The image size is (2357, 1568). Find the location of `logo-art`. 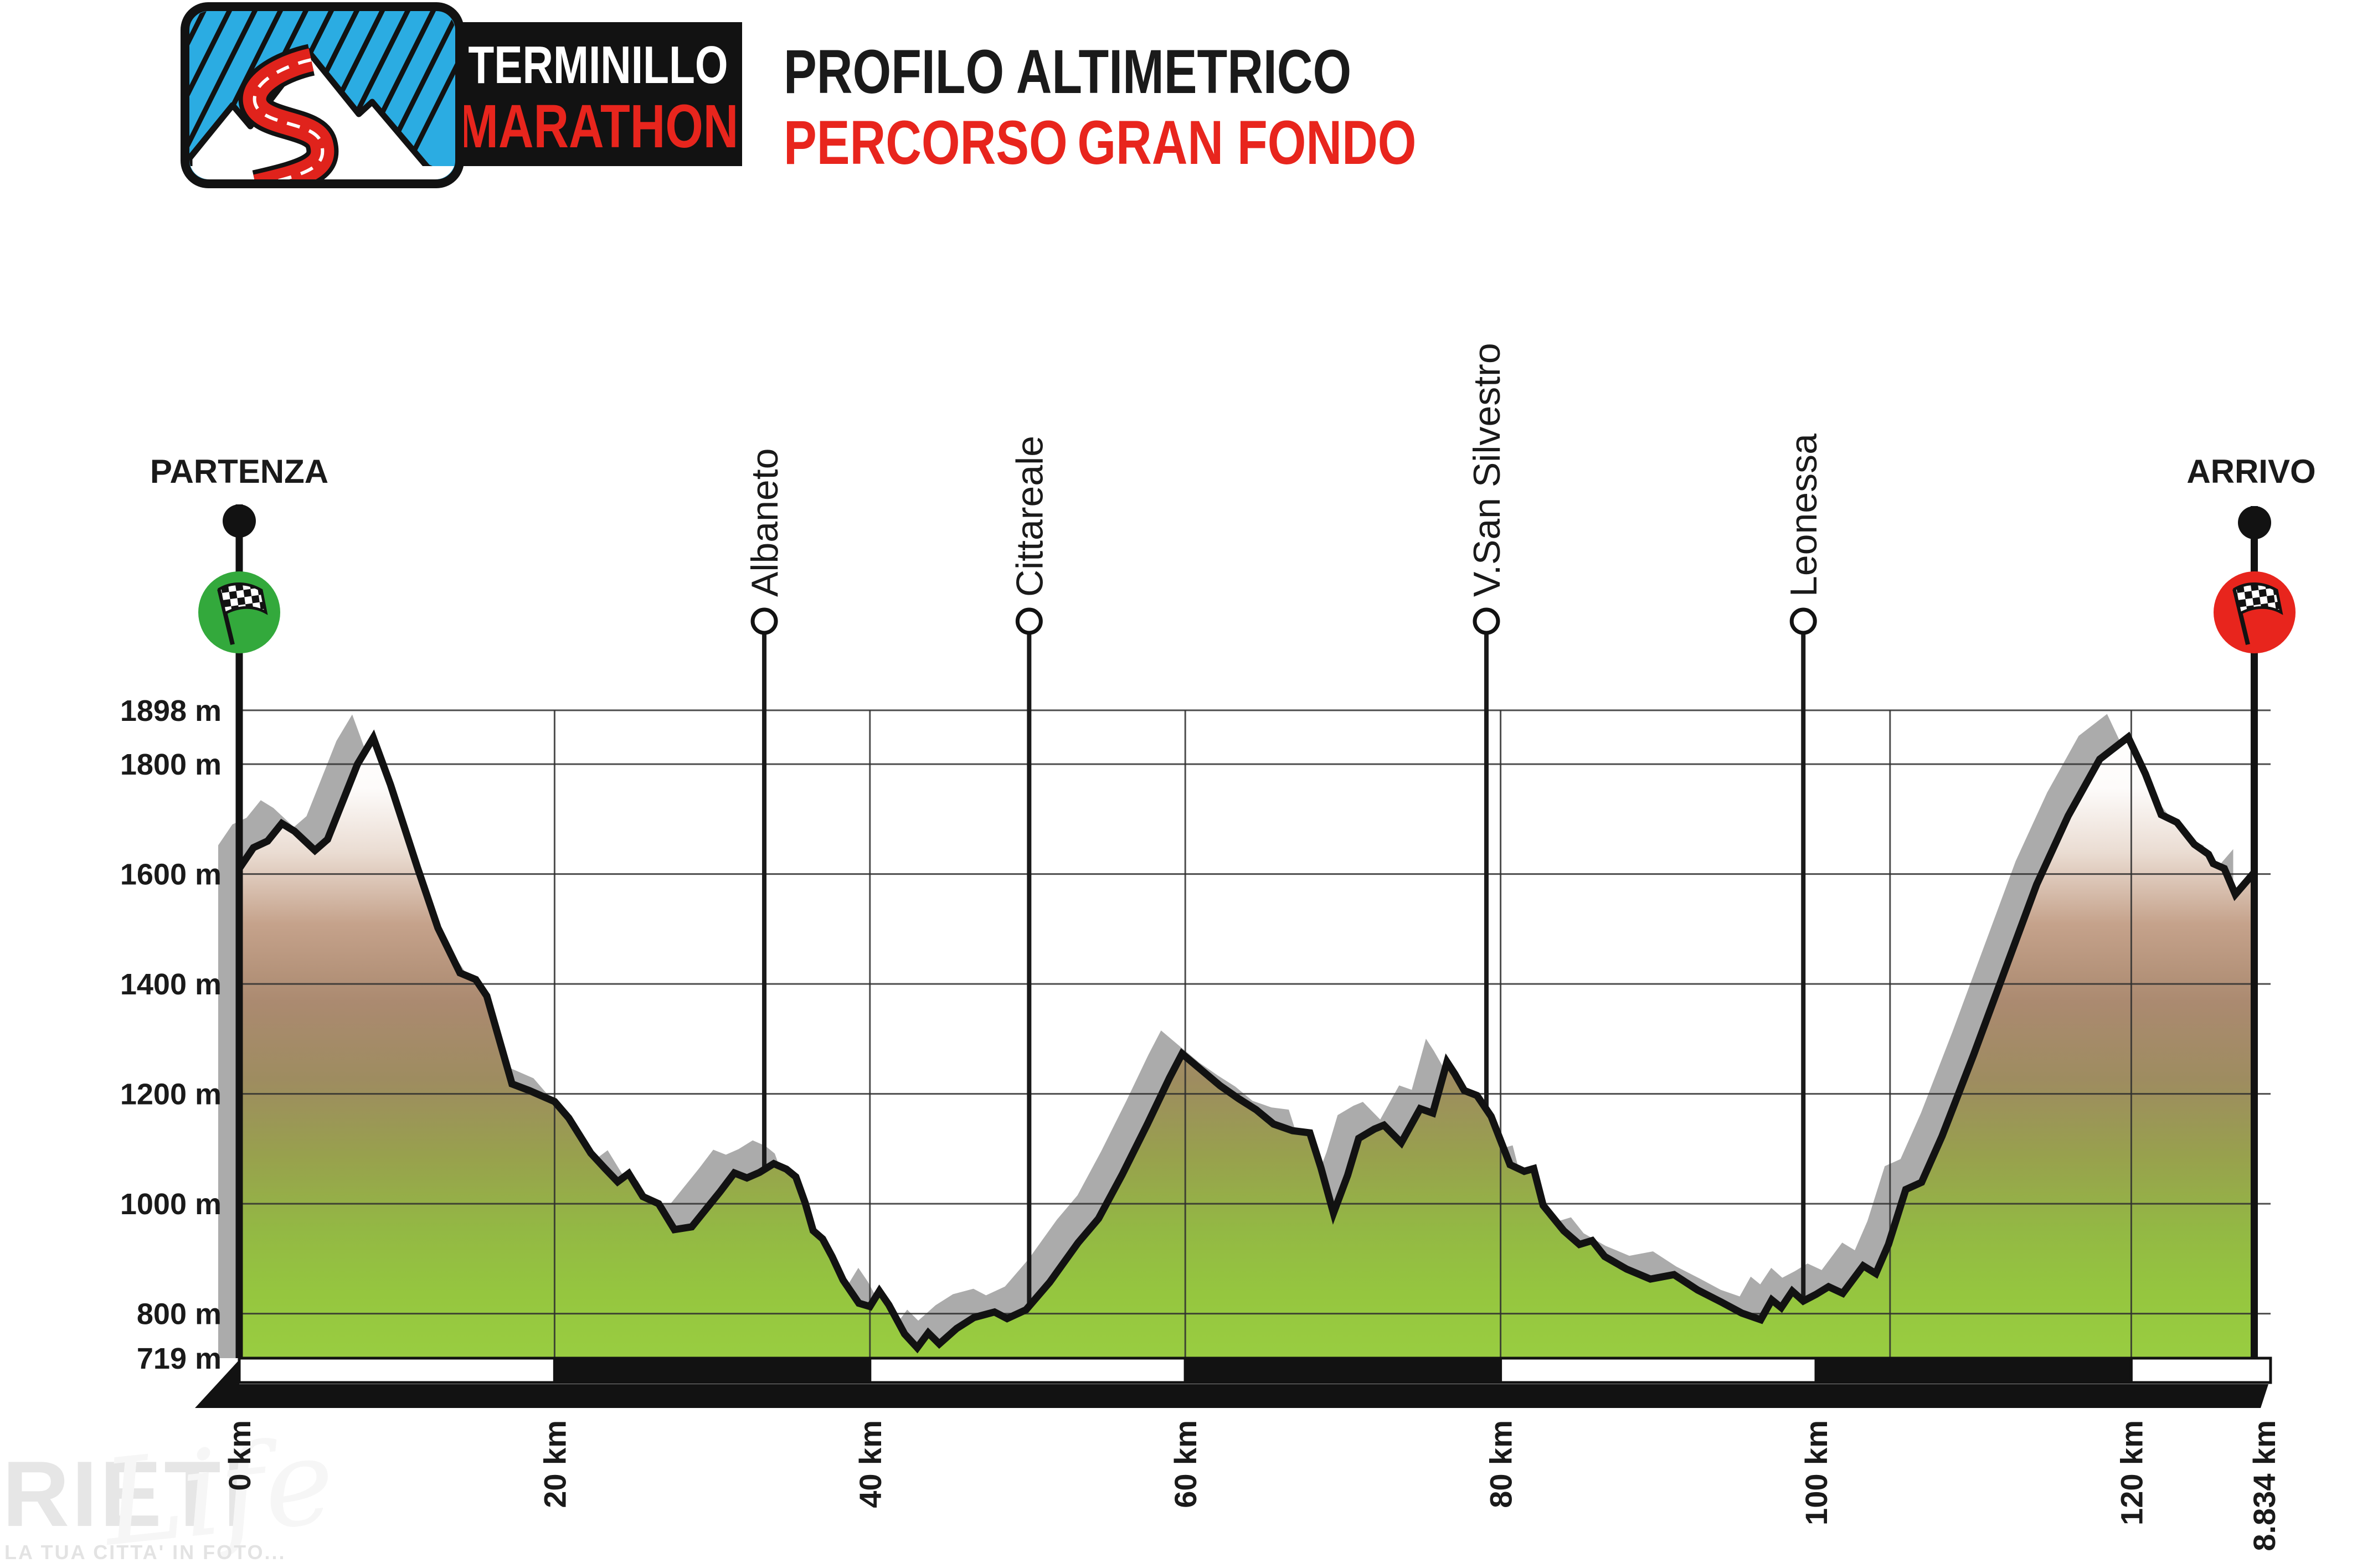

logo-art is located at coordinates (322, 95).